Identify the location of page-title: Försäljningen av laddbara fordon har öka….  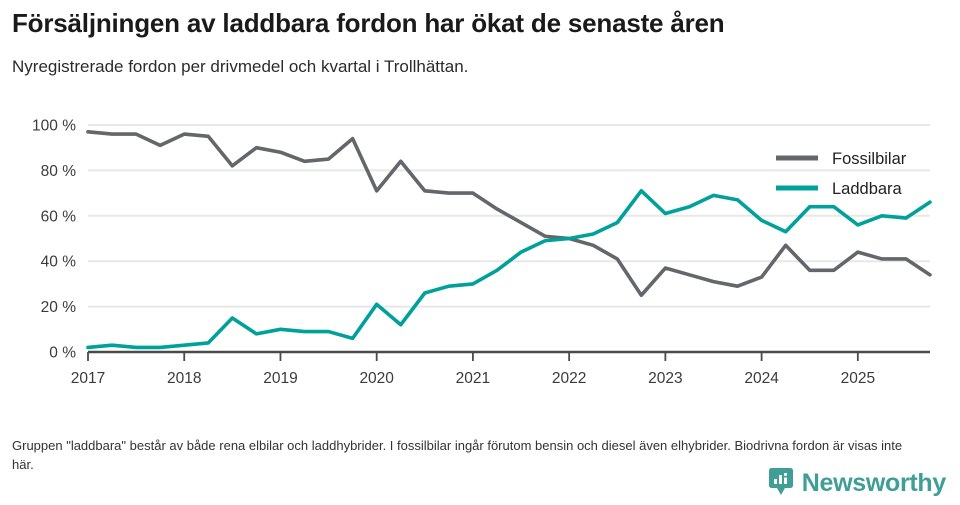
(368, 23).